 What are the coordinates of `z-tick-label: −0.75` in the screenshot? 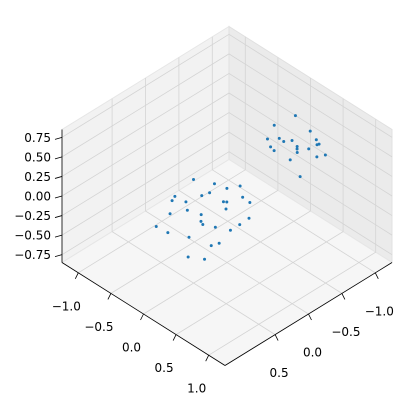 It's located at (32, 255).